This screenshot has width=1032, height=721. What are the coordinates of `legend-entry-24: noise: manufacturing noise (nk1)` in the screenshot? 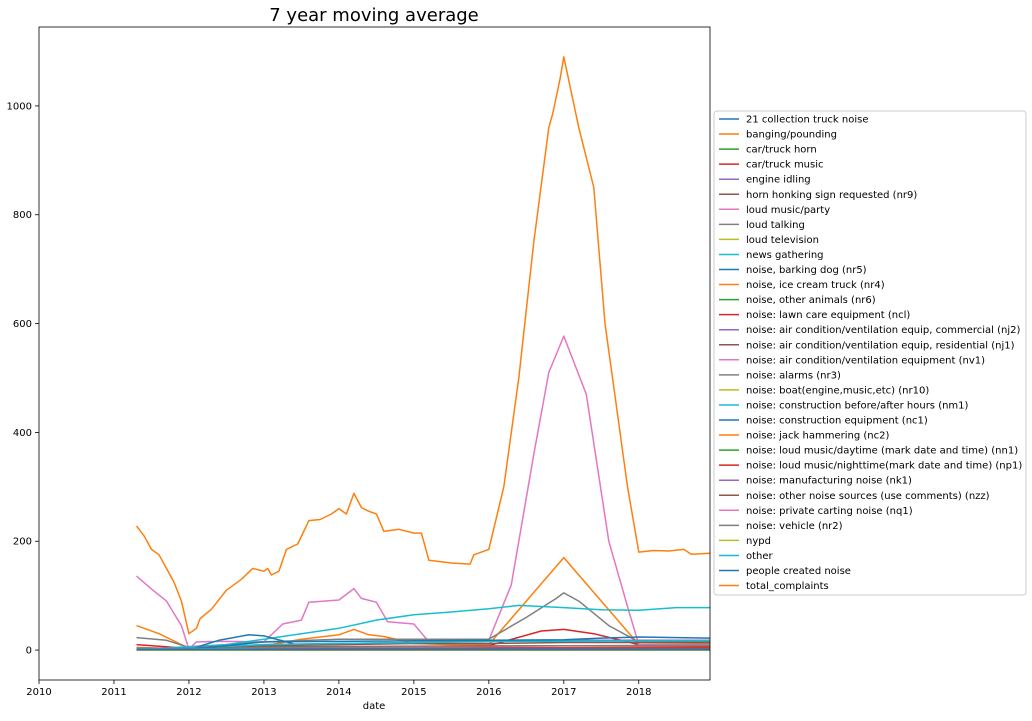 It's located at (815, 481).